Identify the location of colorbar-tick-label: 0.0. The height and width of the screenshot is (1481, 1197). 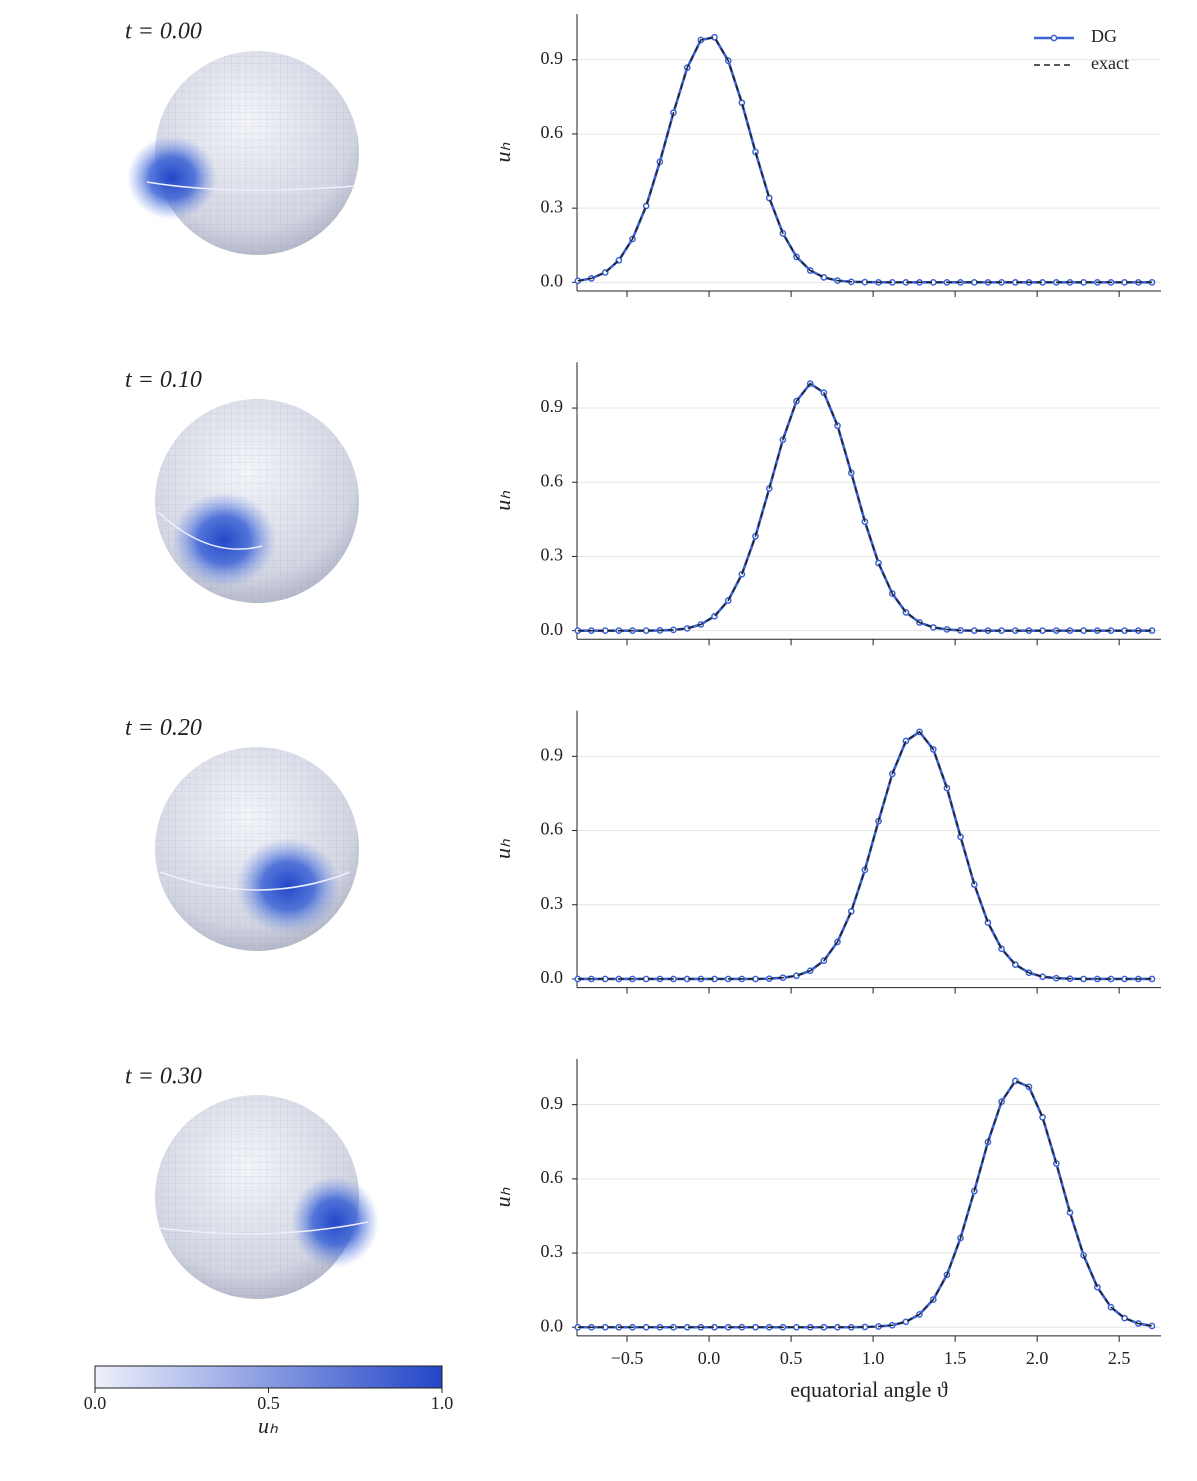
(95, 1403).